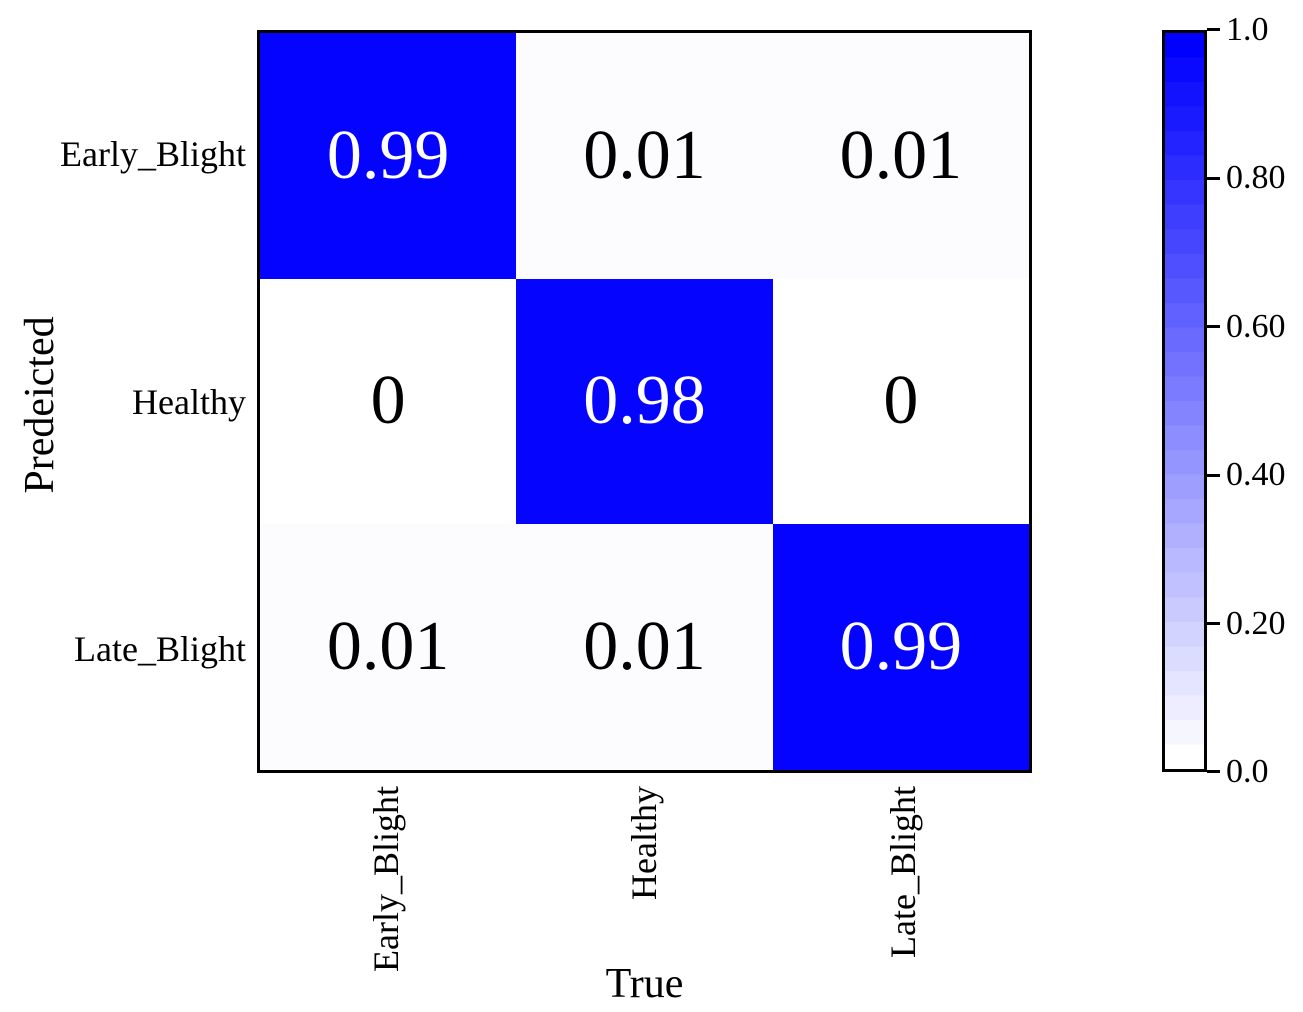  What do you see at coordinates (1256, 623) in the screenshot?
I see `colorbar-tick-label-4: 0.20` at bounding box center [1256, 623].